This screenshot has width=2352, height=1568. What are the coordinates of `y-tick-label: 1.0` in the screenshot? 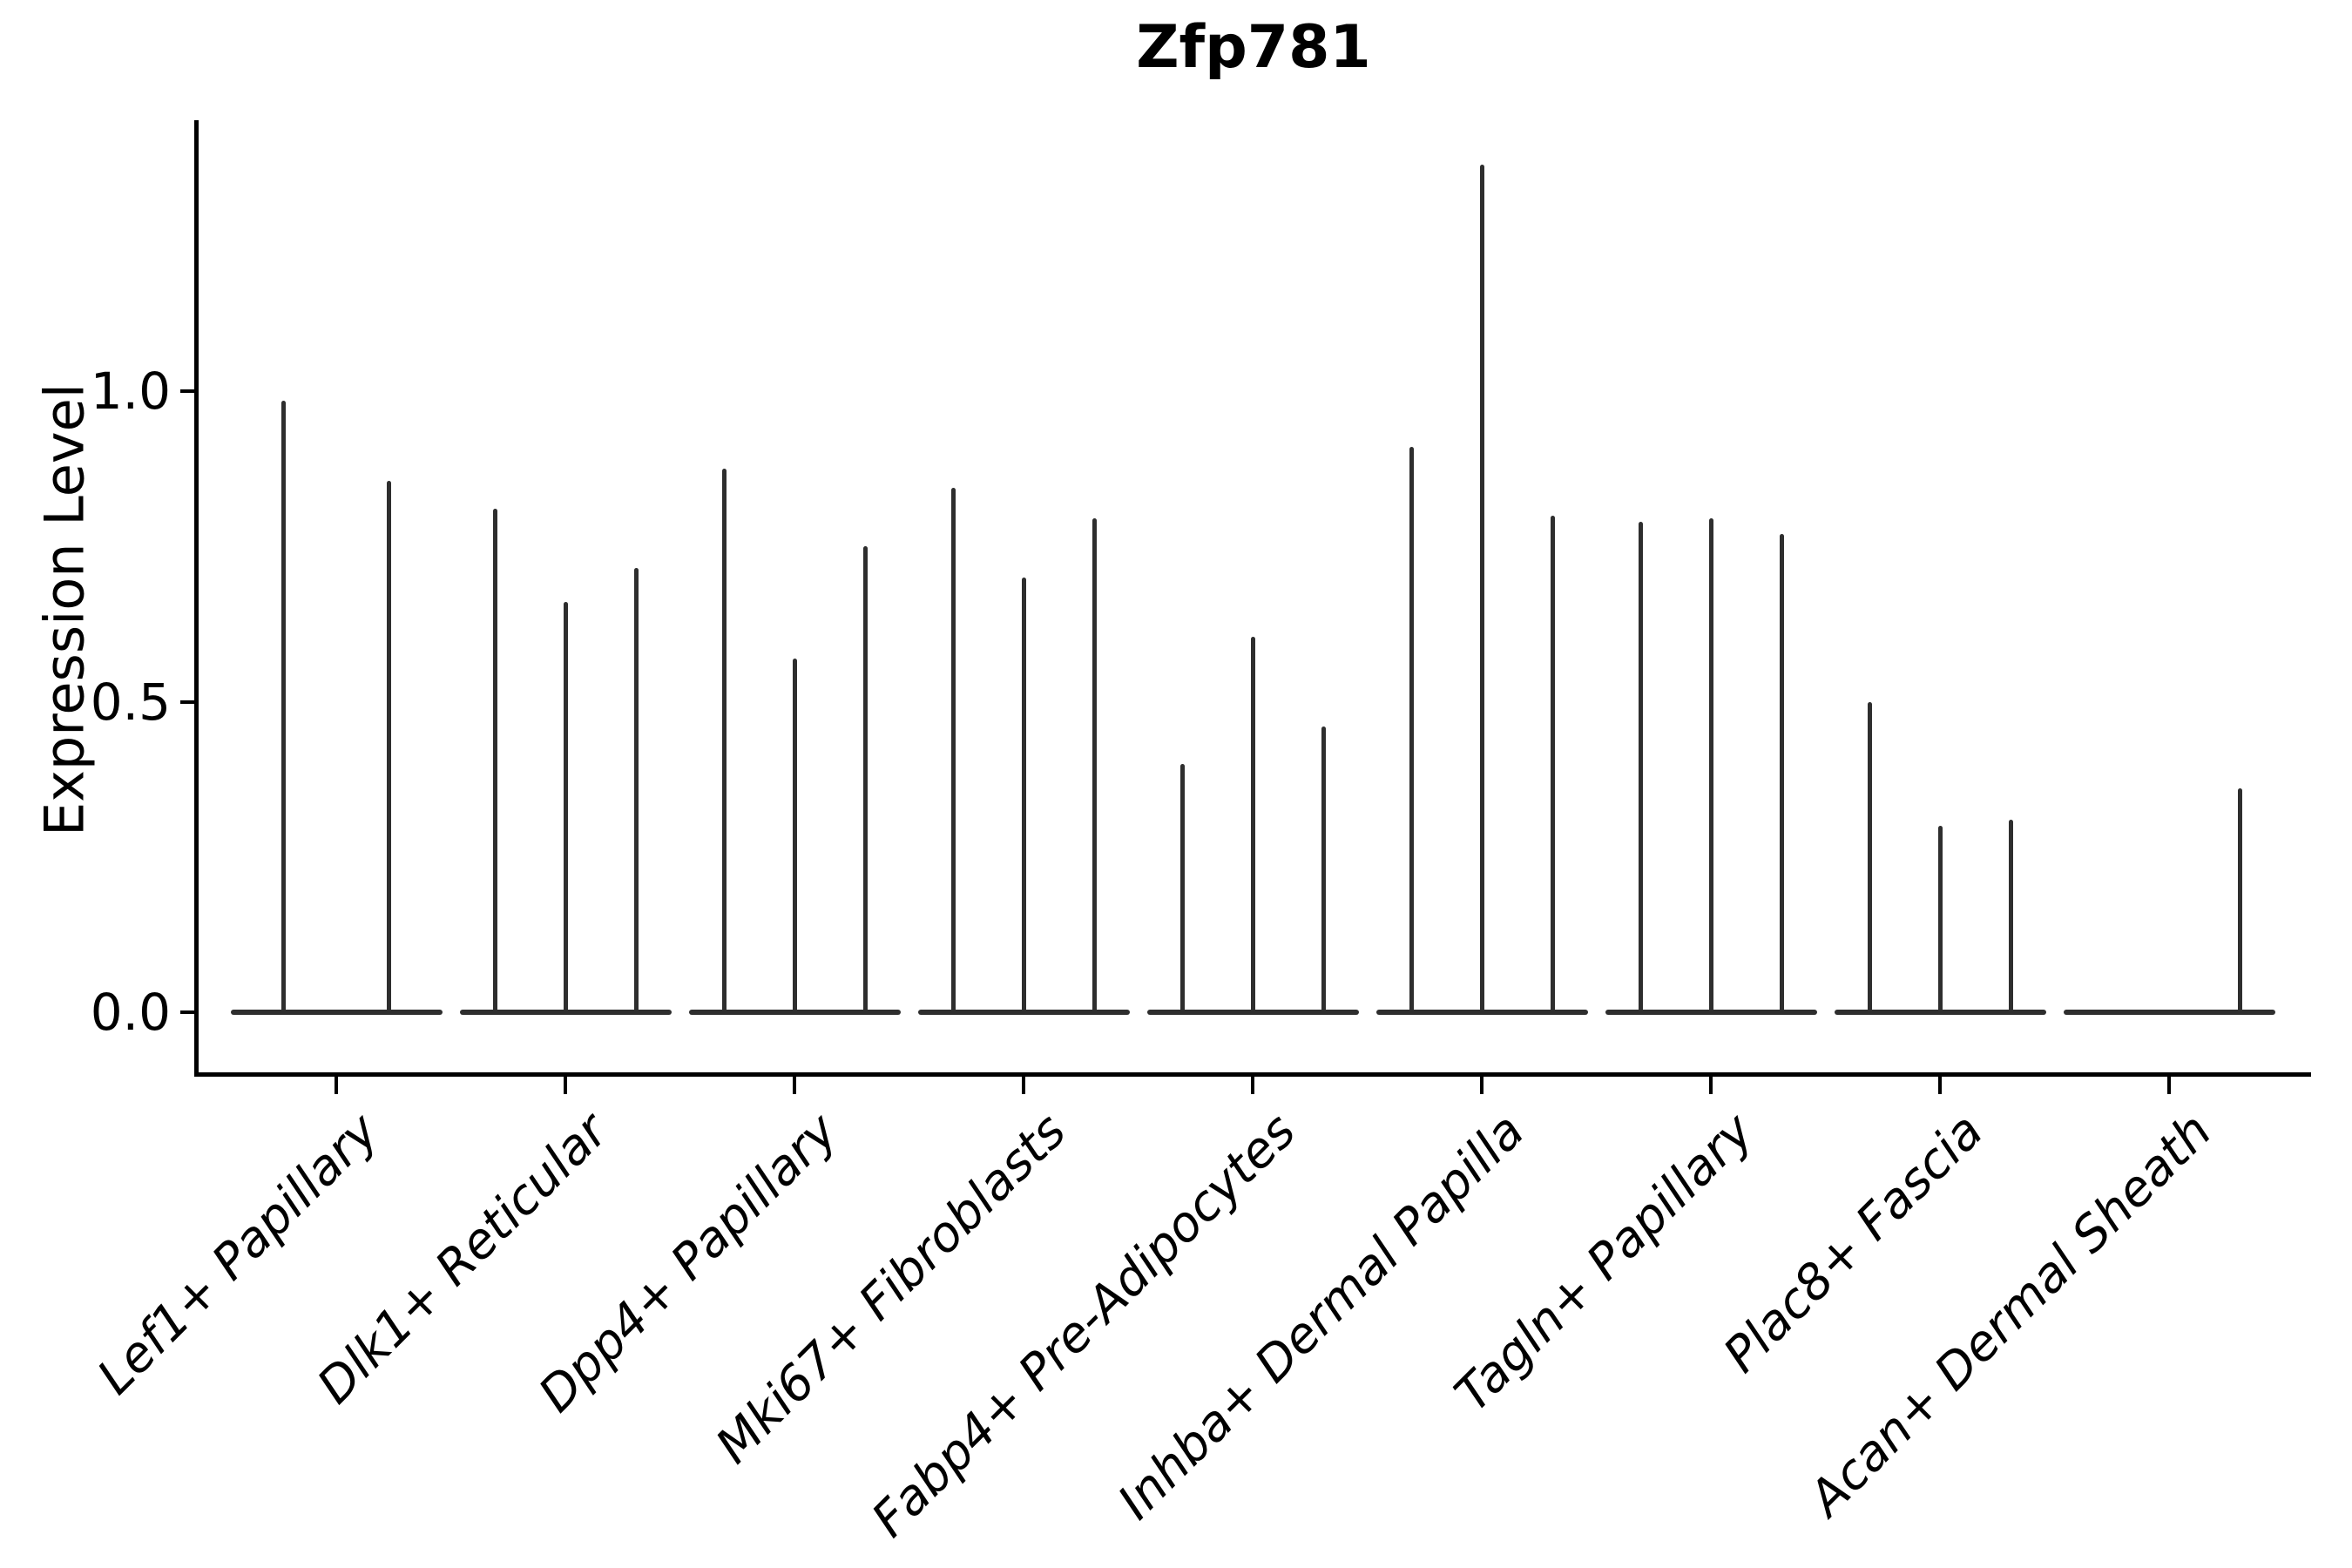 It's located at (130, 391).